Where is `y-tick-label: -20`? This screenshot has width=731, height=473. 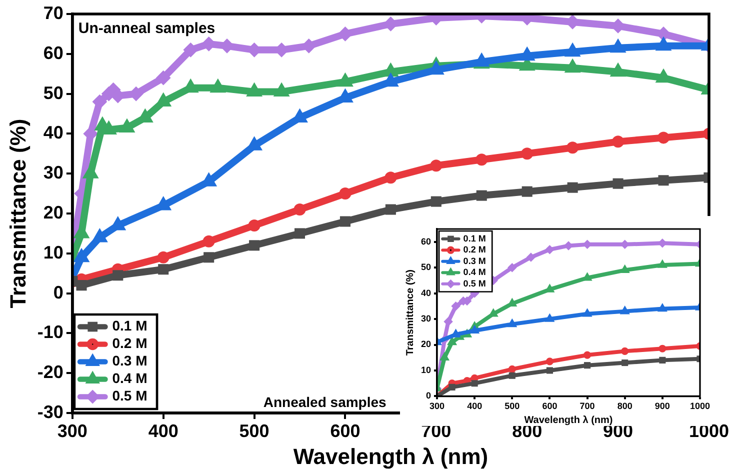 y-tick-label: -20 is located at coordinates (50, 372).